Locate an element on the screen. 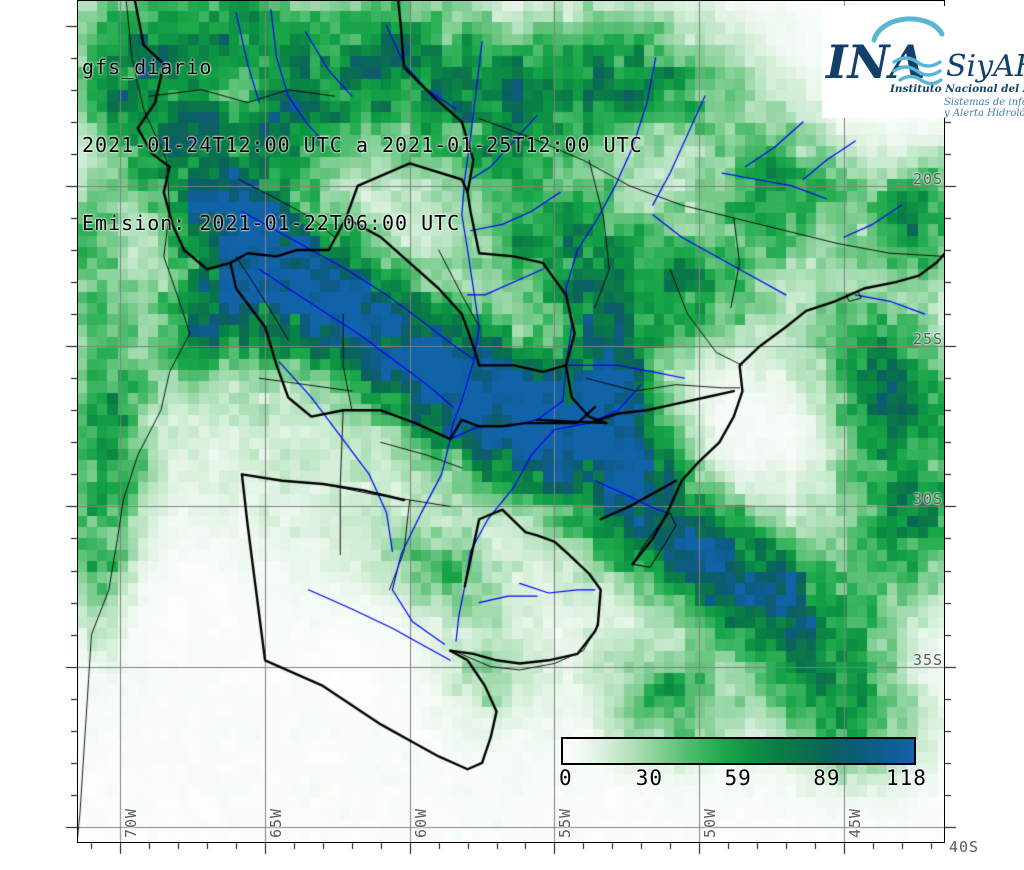 The image size is (1024, 870). lon-label-60W: 60W is located at coordinates (420, 822).